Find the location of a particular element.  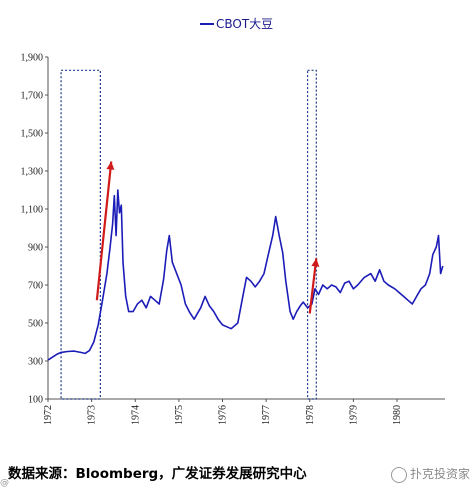

y-tick-label: 700 is located at coordinates (35, 286).